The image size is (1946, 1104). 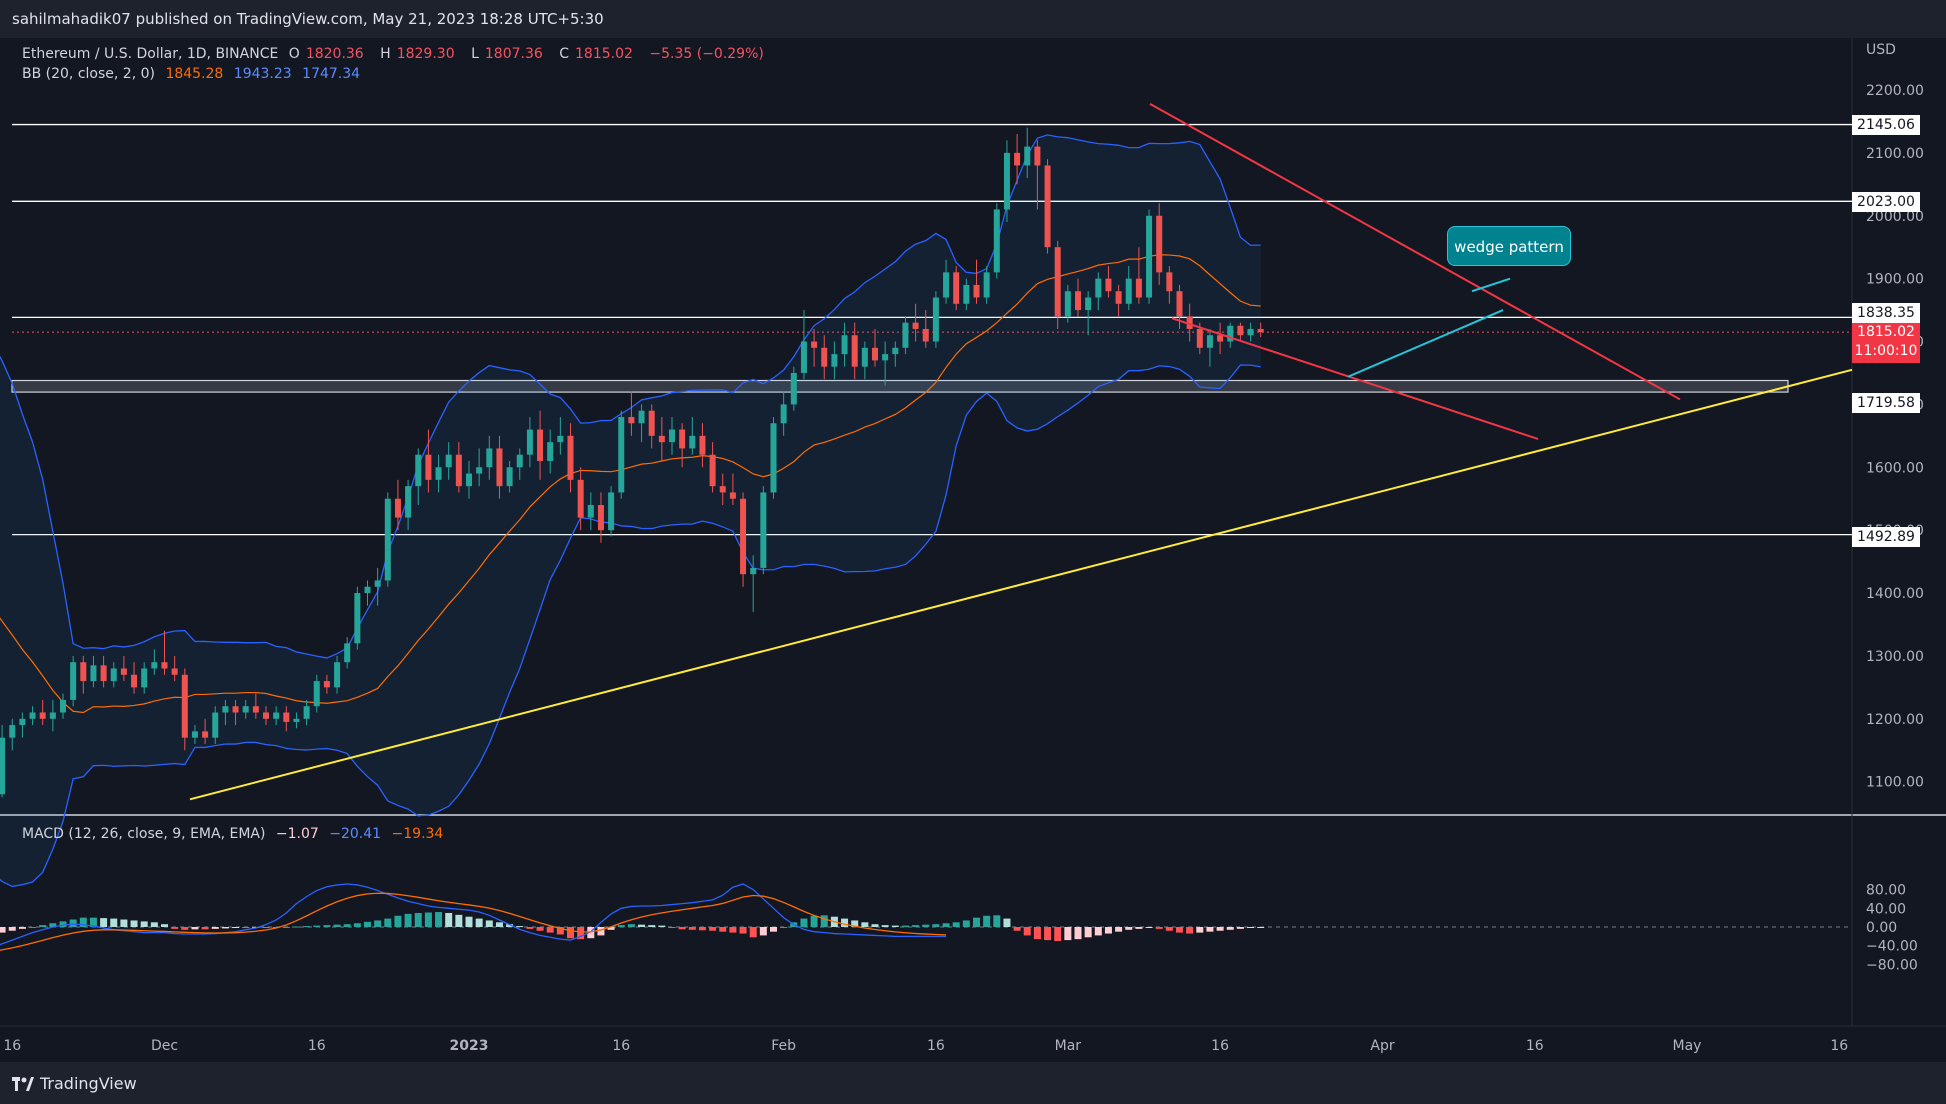 I want to click on tradingview-logo: TradingView, so click(x=74, y=1083).